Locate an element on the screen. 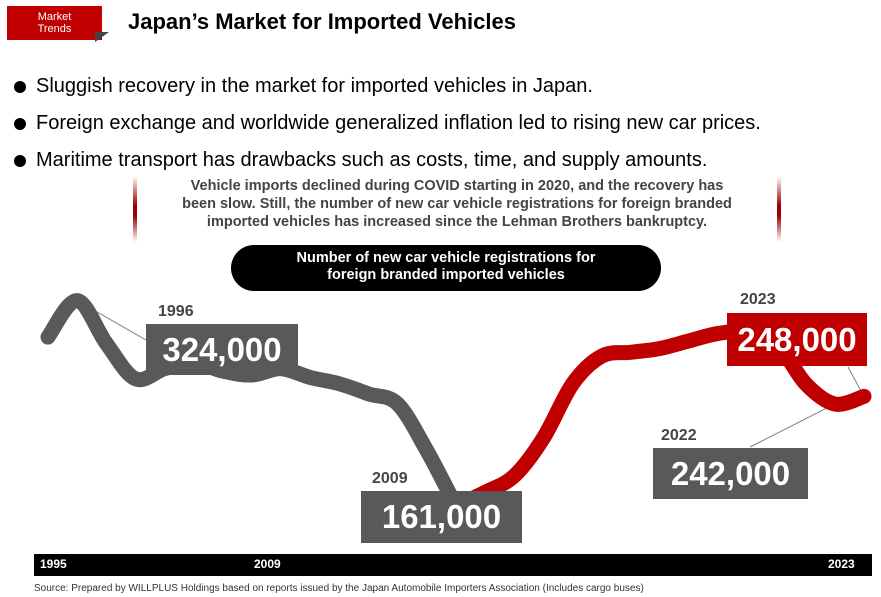  tag-line-1: Market is located at coordinates (54, 17).